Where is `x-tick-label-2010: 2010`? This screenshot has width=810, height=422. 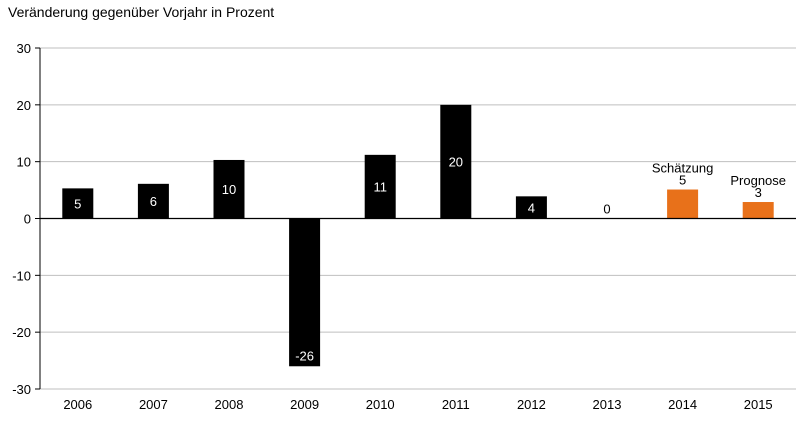
x-tick-label-2010: 2010 is located at coordinates (380, 404).